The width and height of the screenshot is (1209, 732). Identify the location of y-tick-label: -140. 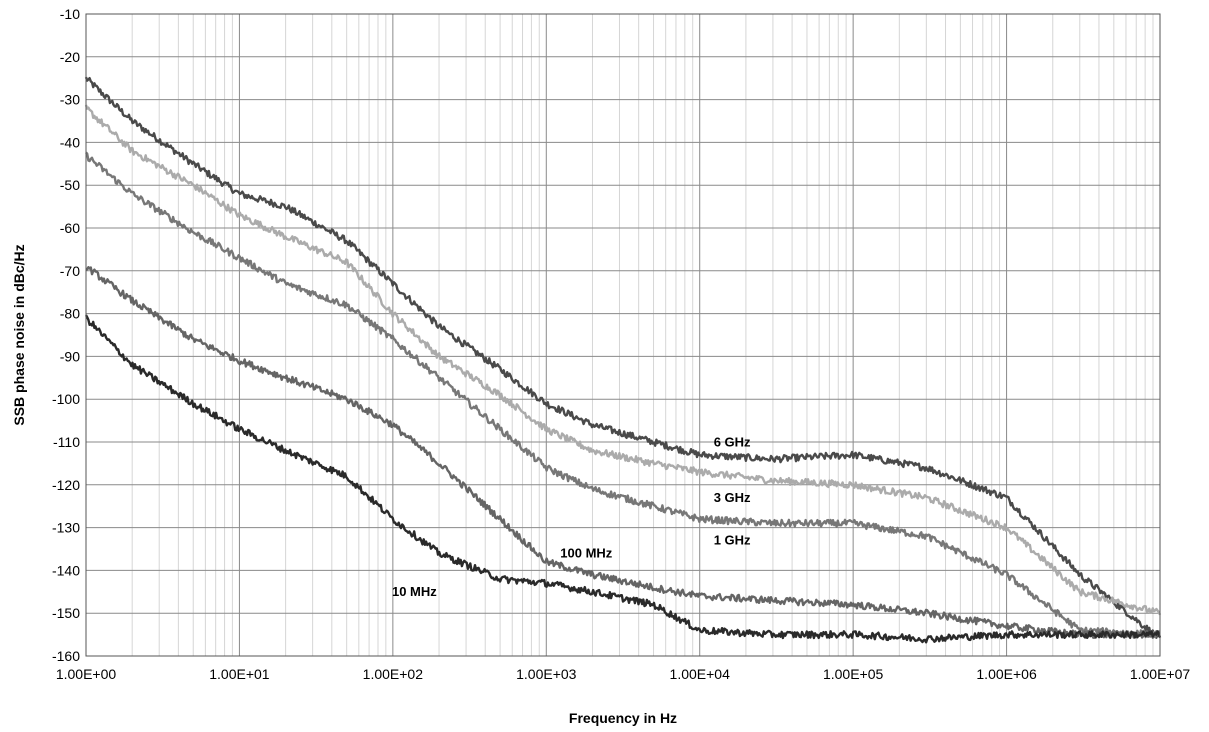
(66, 570).